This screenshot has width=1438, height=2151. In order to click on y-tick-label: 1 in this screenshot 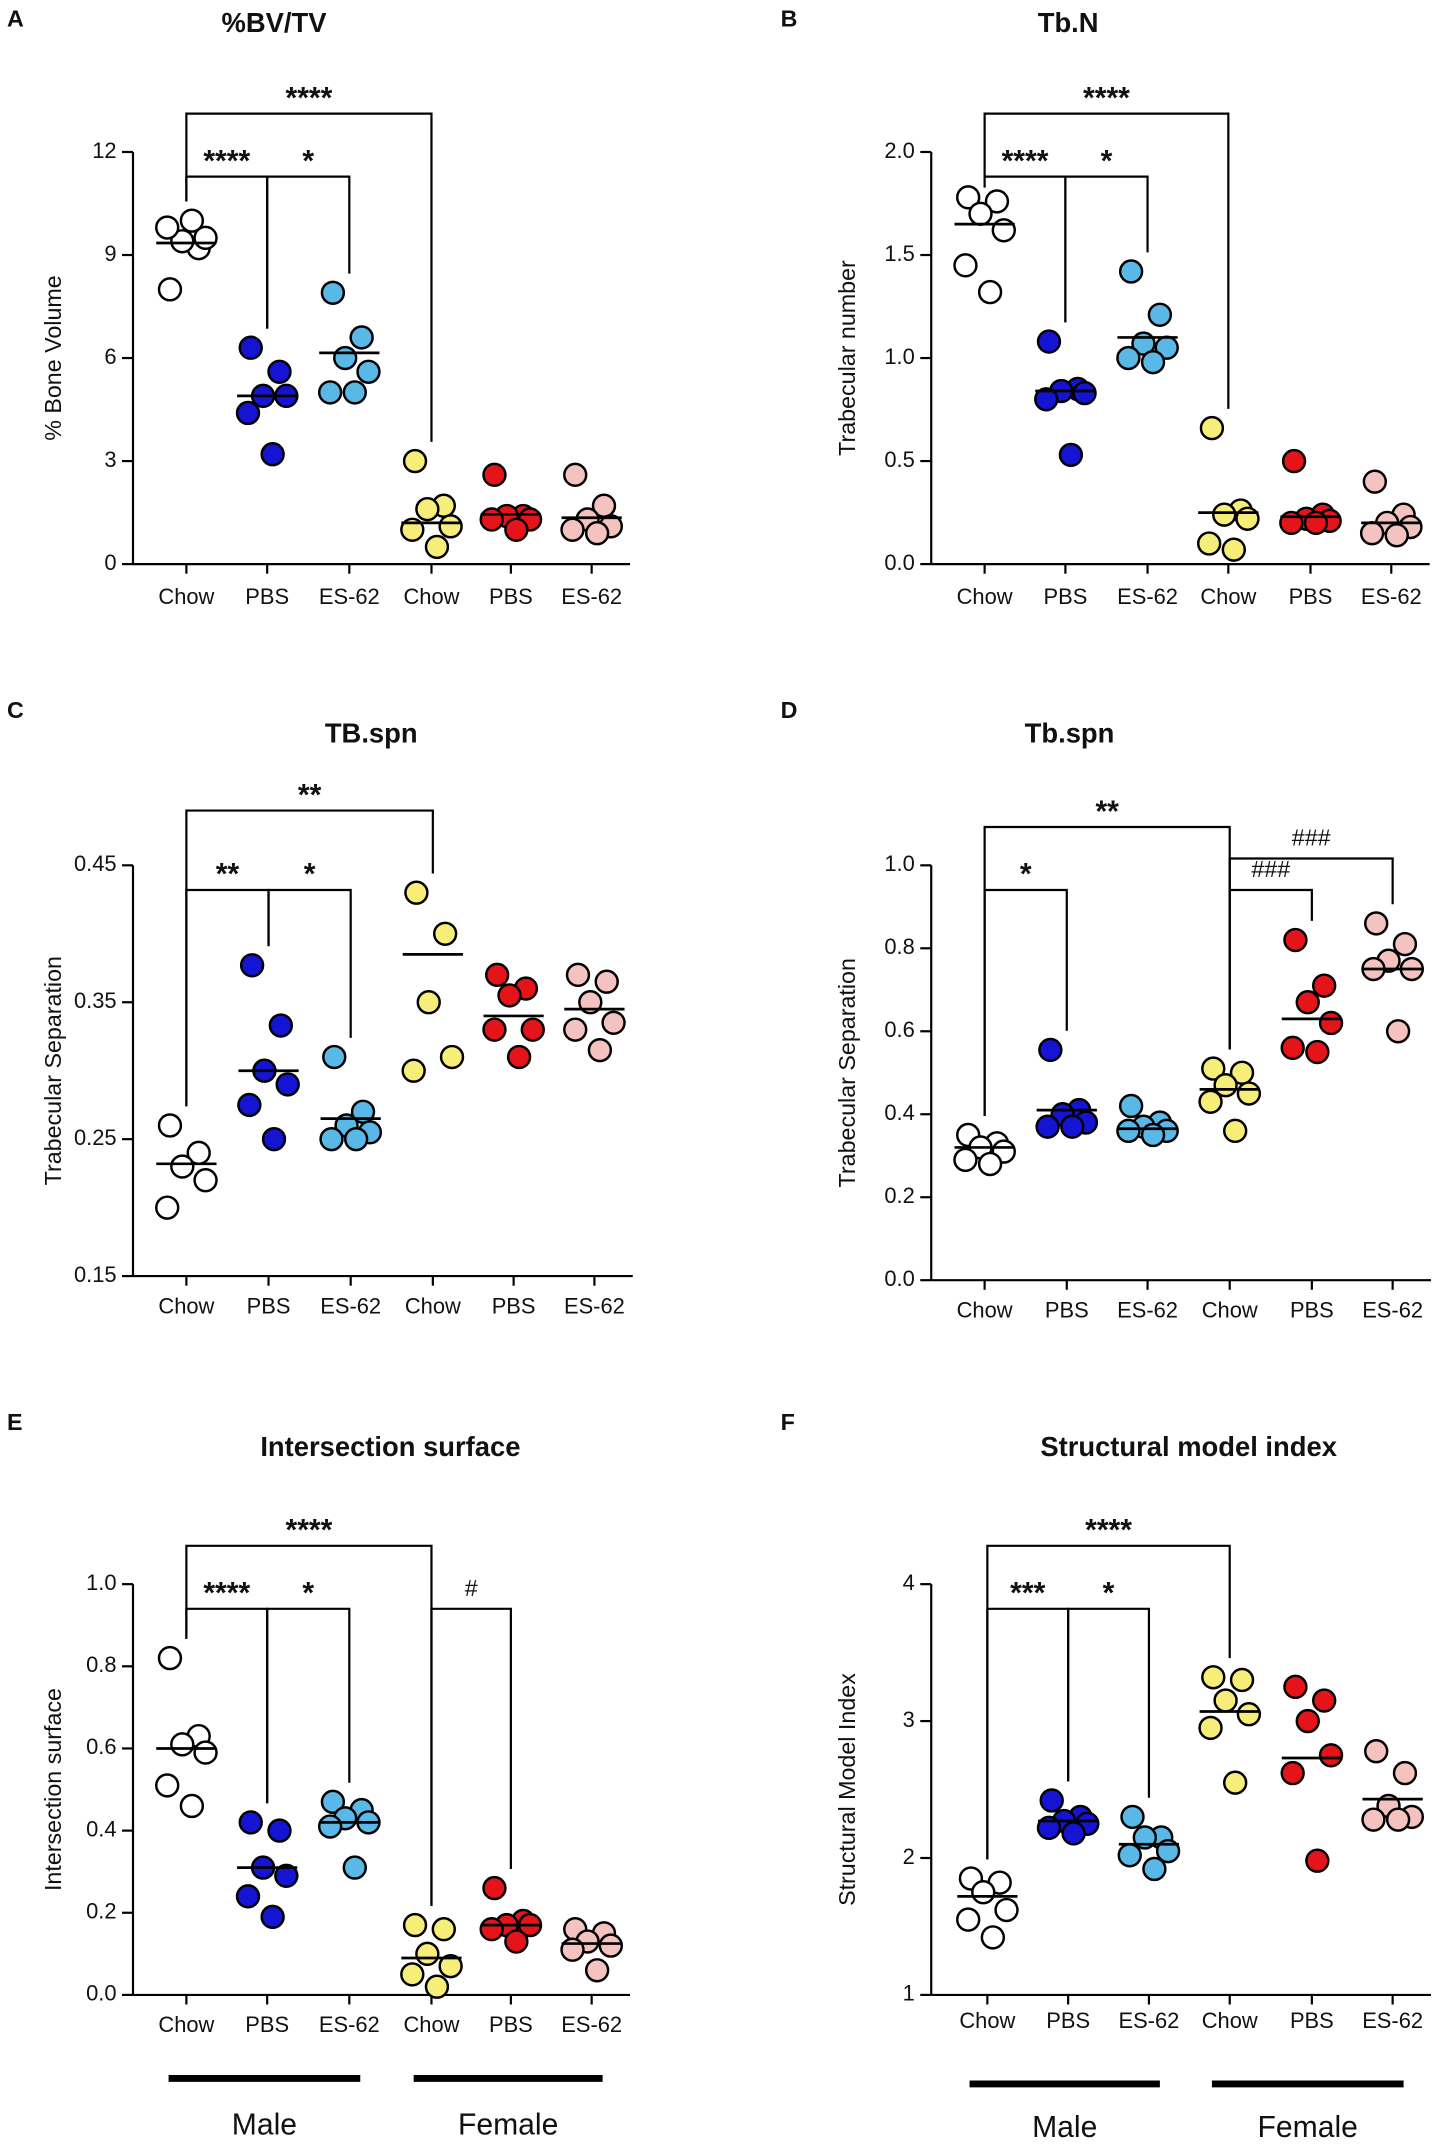, I will do `click(909, 1993)`.